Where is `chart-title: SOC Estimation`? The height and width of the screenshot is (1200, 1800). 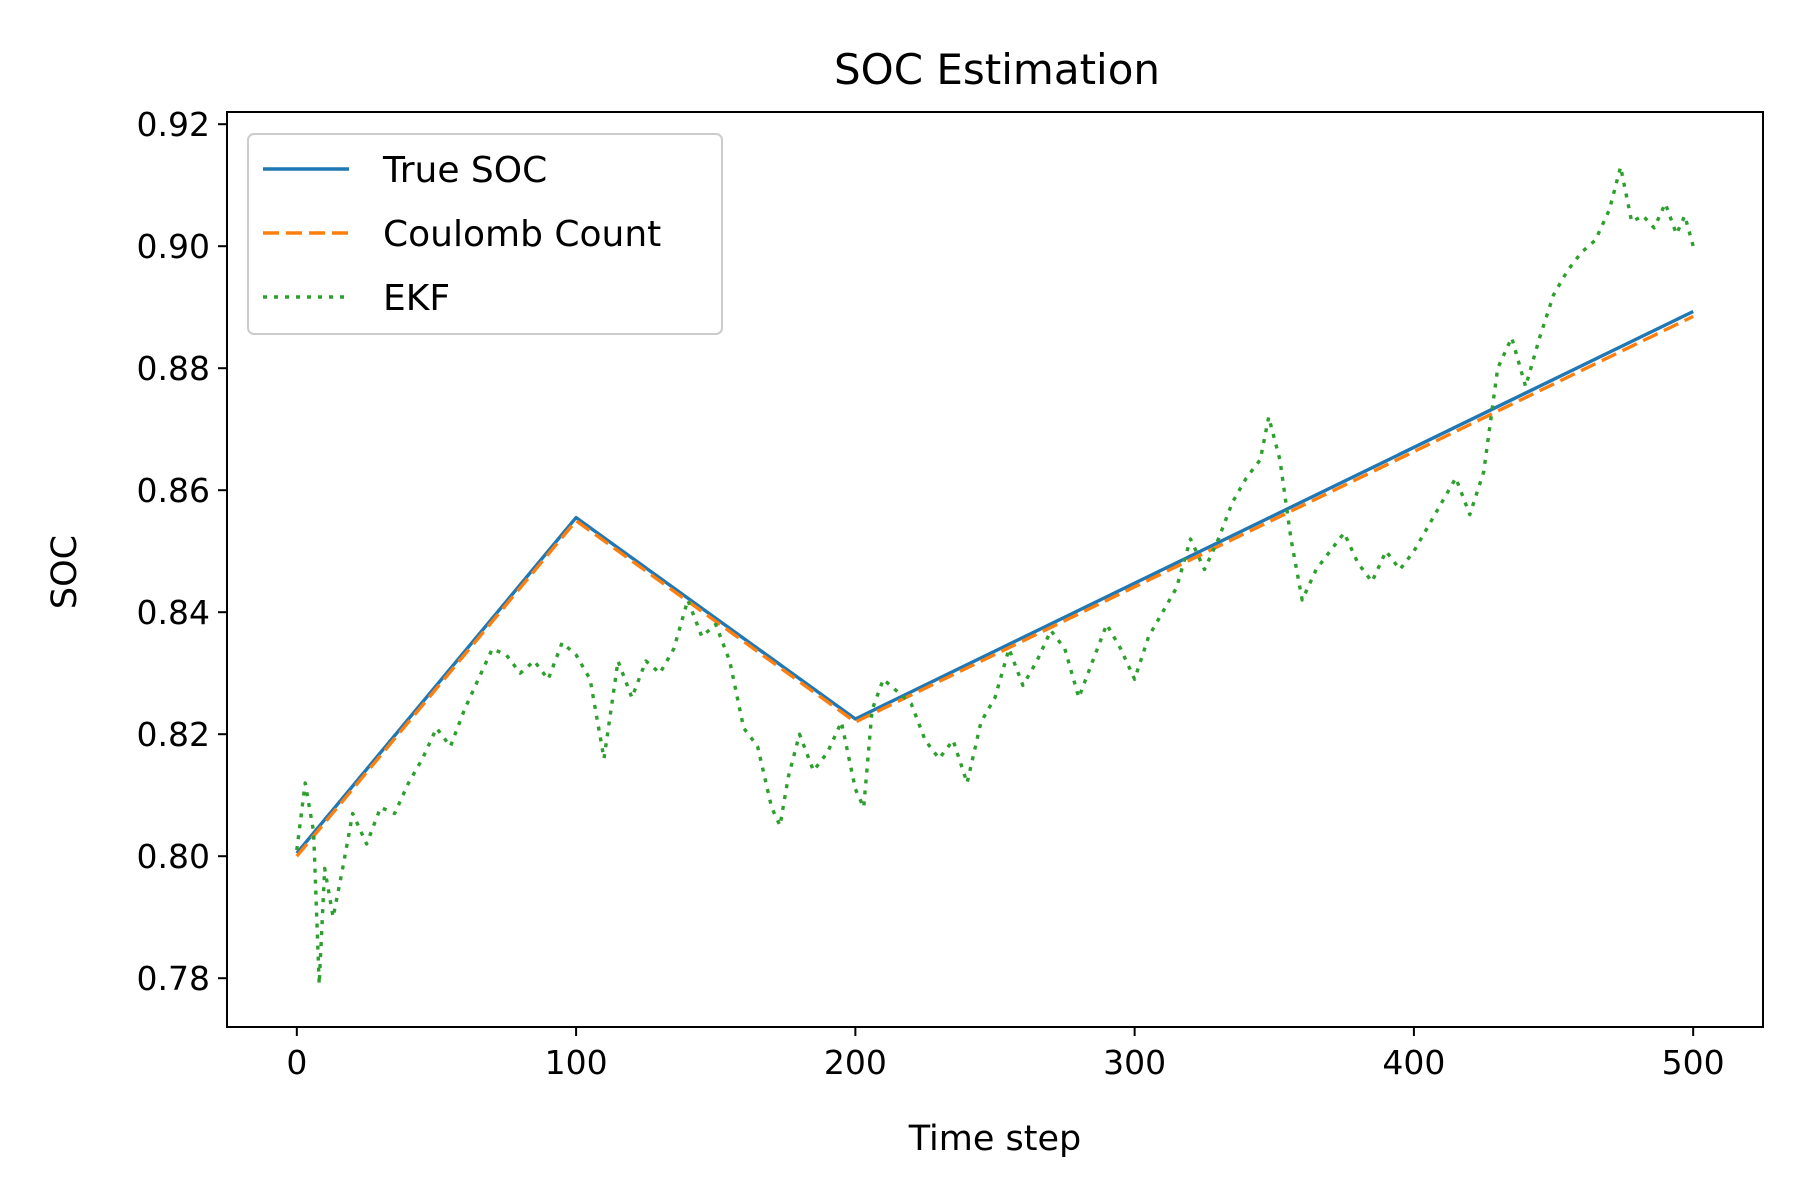 chart-title: SOC Estimation is located at coordinates (997, 69).